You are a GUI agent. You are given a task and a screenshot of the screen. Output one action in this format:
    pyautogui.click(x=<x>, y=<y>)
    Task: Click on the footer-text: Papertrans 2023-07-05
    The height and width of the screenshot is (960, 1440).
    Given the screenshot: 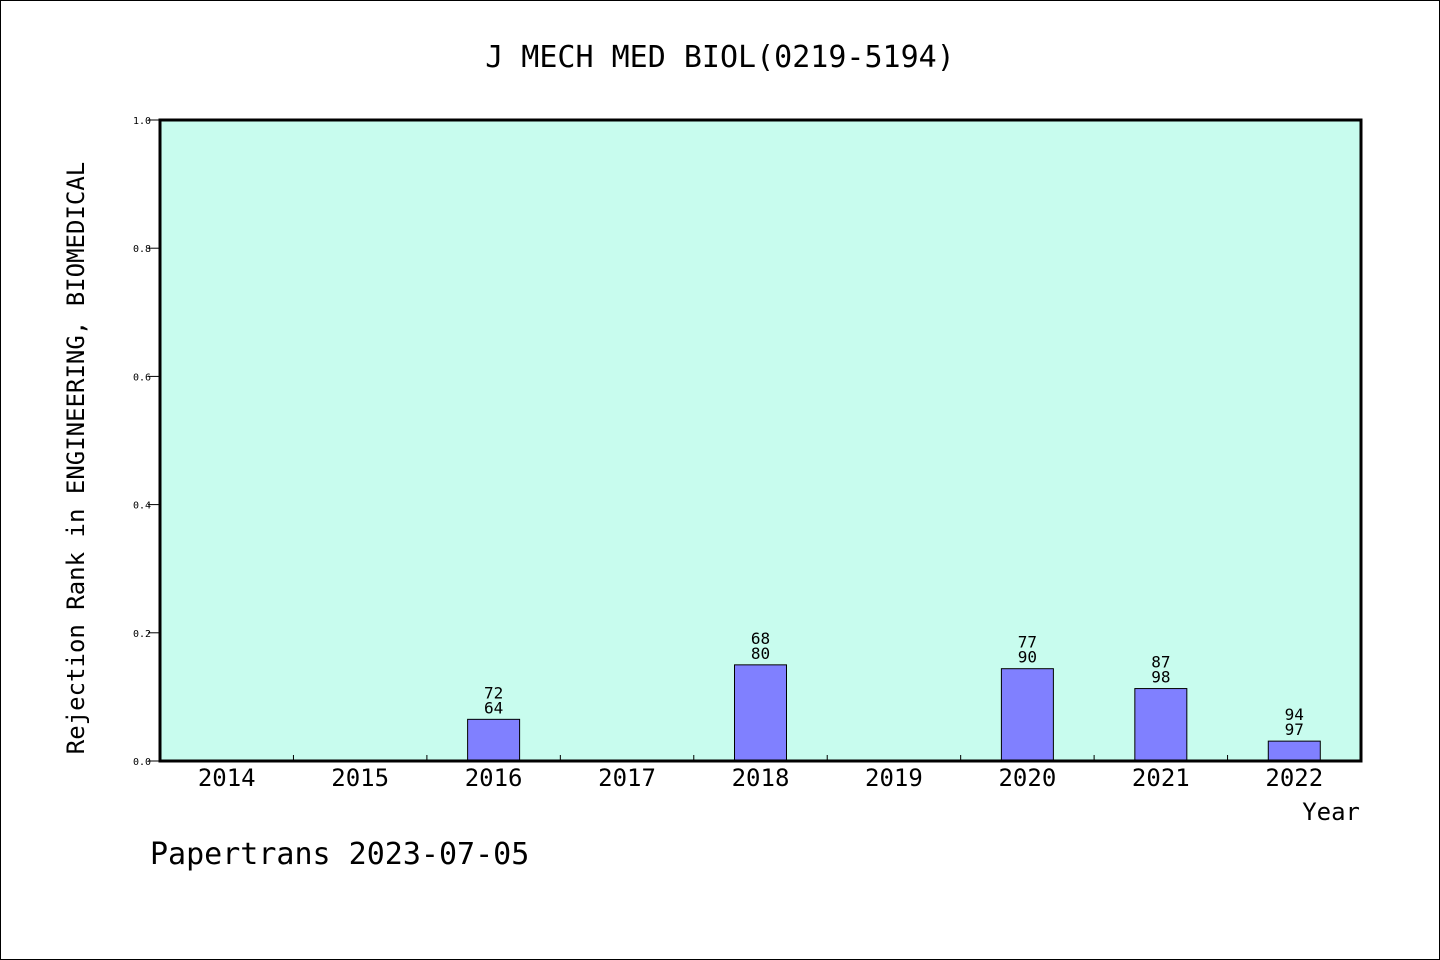 What is the action you would take?
    pyautogui.click(x=339, y=854)
    